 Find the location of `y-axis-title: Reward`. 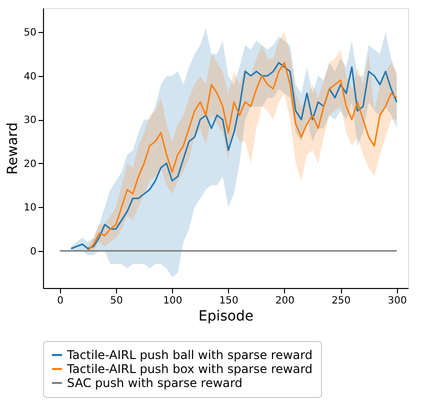

y-axis-title: Reward is located at coordinates (12, 148).